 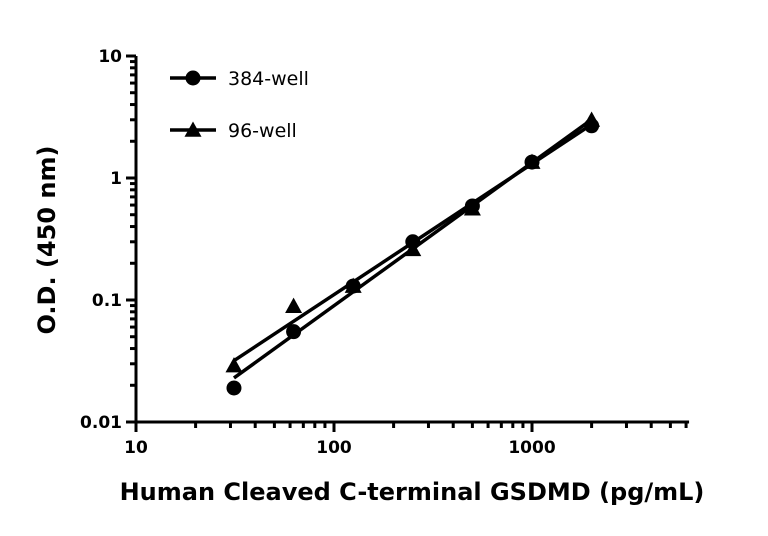 What do you see at coordinates (193, 129) in the screenshot?
I see `legend-triangle-marker` at bounding box center [193, 129].